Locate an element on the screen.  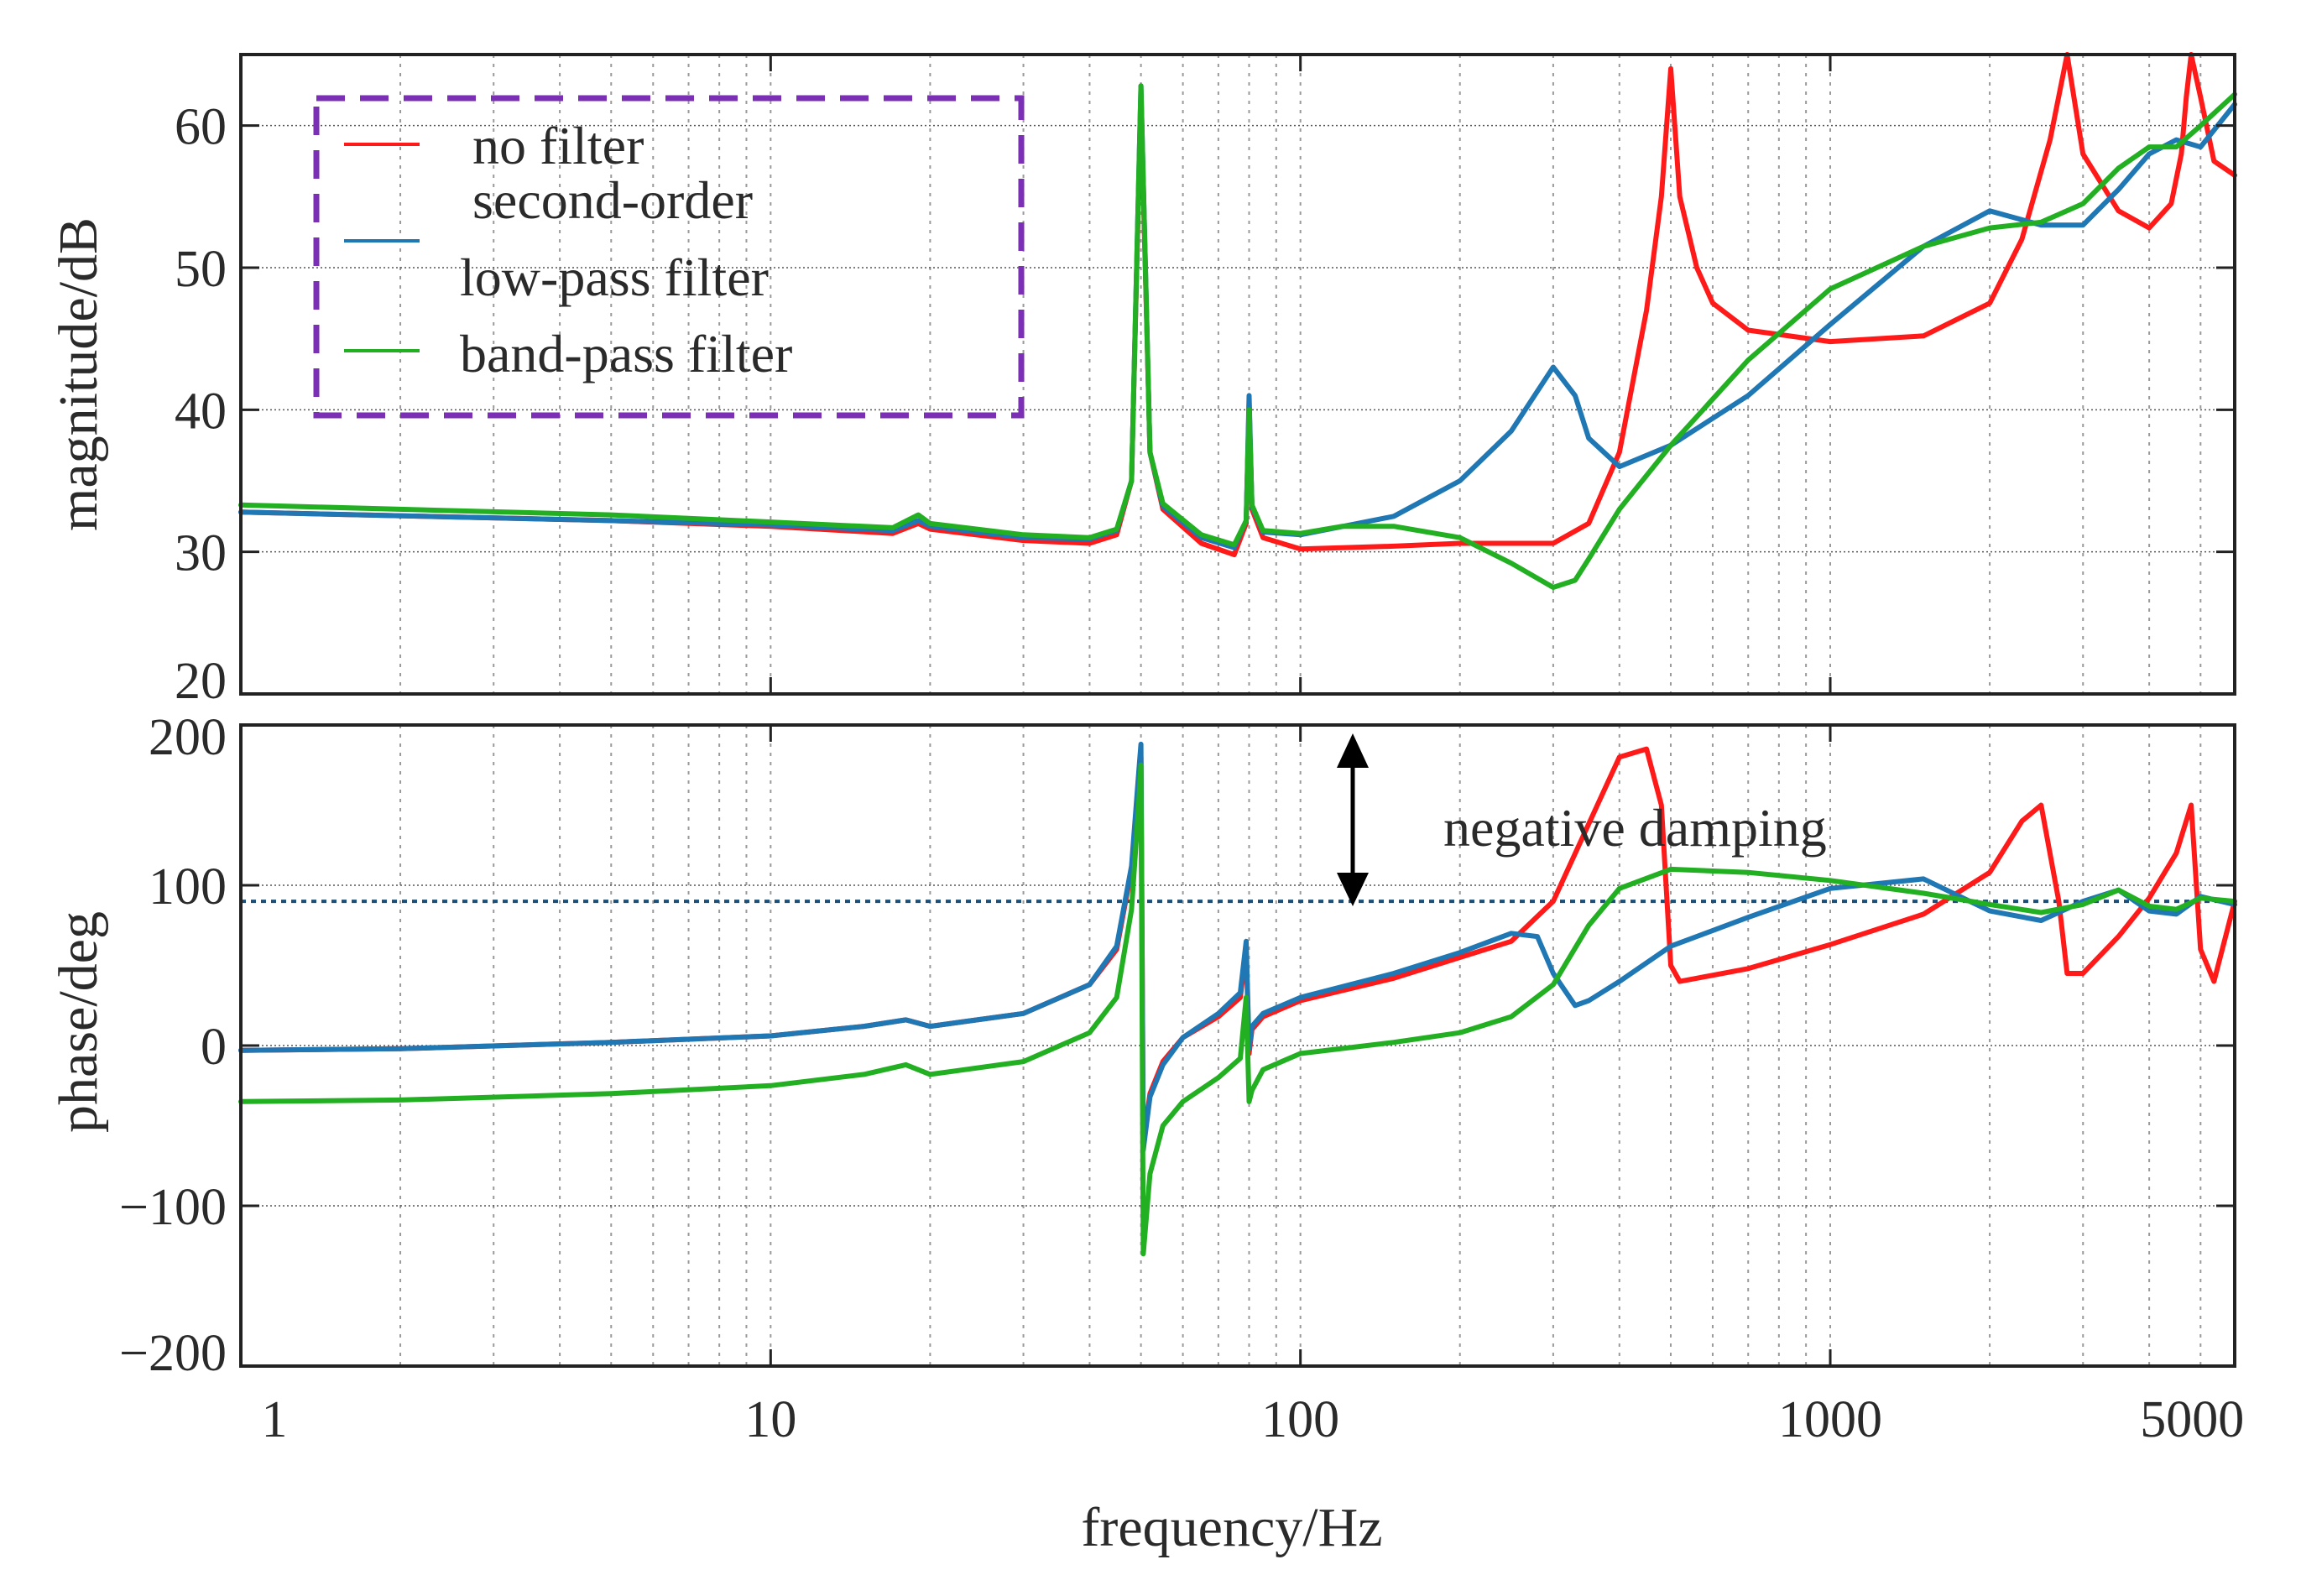
x-tick-label: 1 is located at coordinates (275, 1419).